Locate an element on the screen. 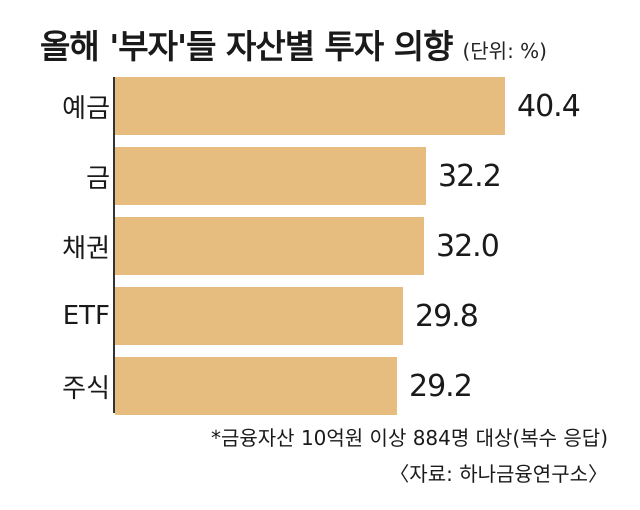 This screenshot has width=640, height=510. value-label: 40.4 is located at coordinates (549, 106).